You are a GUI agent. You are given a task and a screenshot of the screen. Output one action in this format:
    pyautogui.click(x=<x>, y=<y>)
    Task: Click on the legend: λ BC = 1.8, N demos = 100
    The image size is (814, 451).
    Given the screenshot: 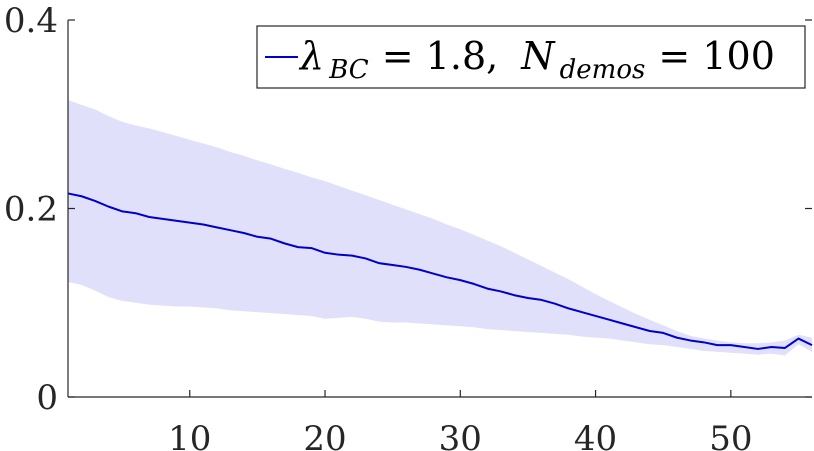 What is the action you would take?
    pyautogui.click(x=531, y=57)
    